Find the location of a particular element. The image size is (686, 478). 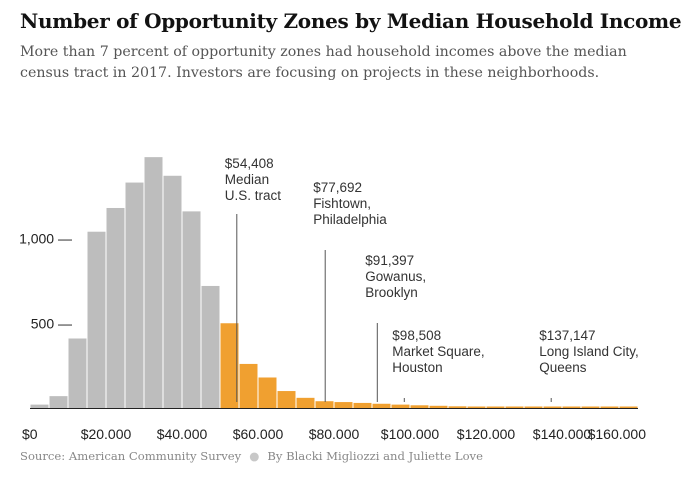

x-tick-label: $80.000 is located at coordinates (334, 434).